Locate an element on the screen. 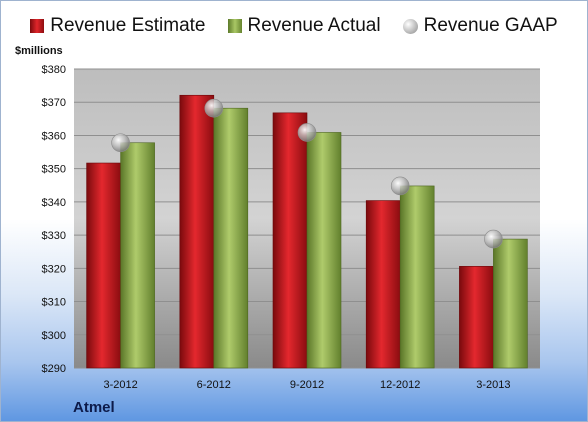 The image size is (588, 422). y-tick-label: $300 is located at coordinates (54, 336).